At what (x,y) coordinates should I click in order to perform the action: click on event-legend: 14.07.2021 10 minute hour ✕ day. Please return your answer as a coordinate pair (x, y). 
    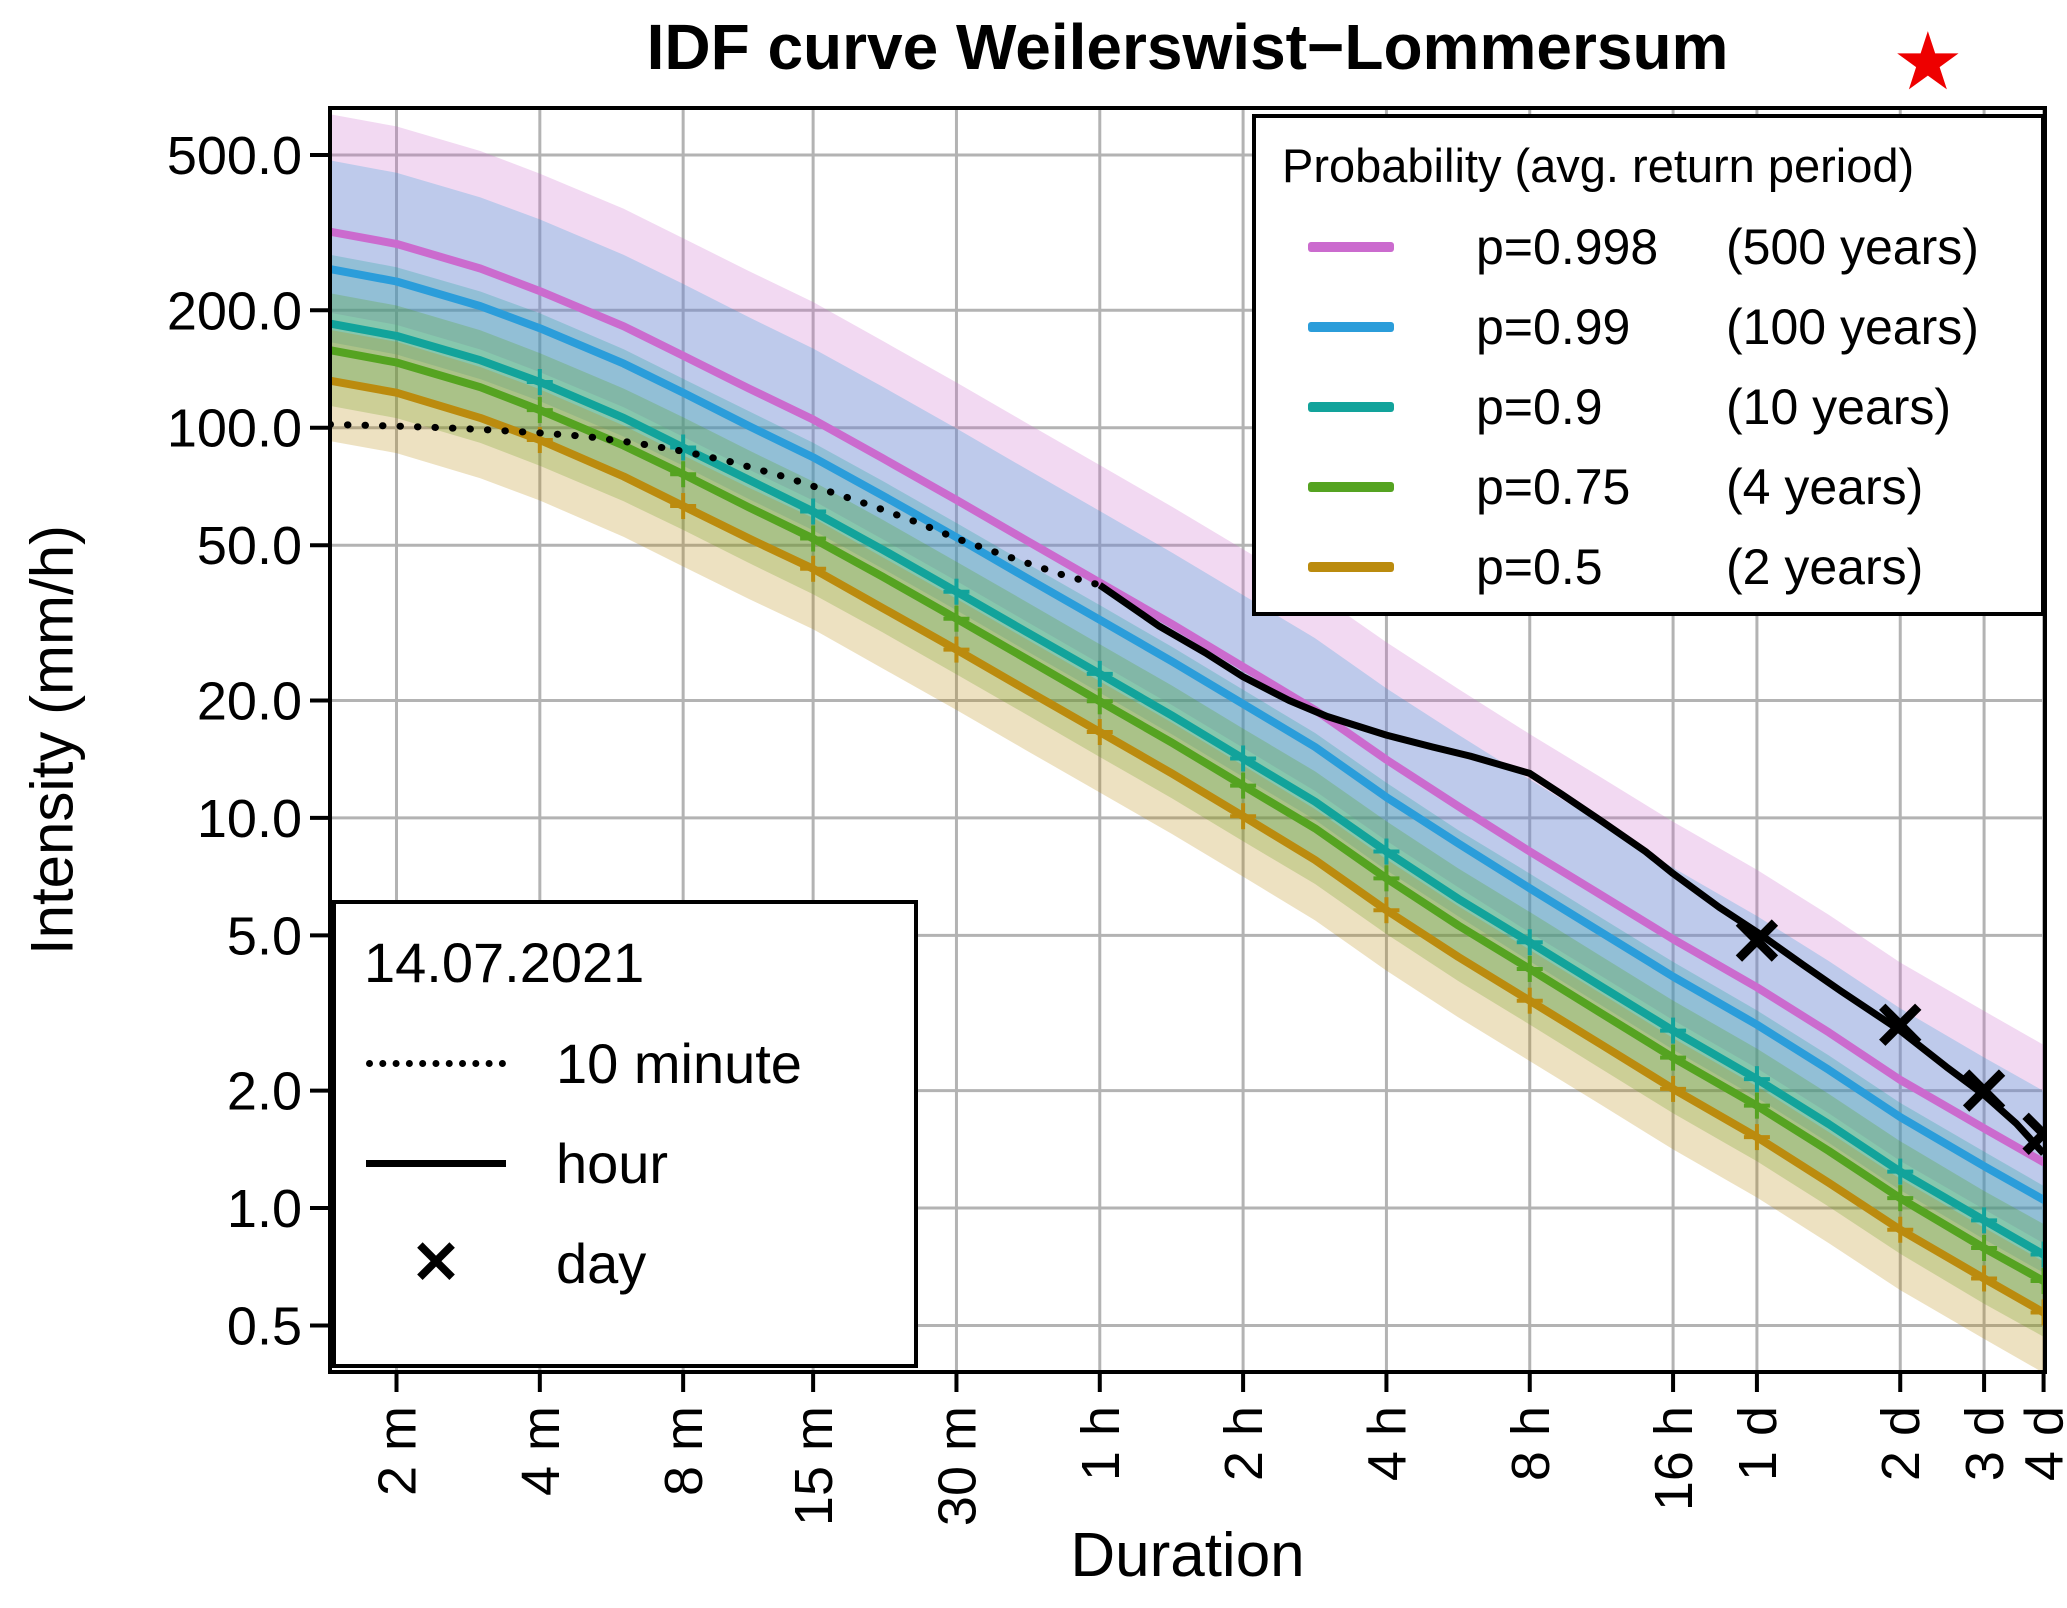
    Looking at the image, I should click on (625, 1134).